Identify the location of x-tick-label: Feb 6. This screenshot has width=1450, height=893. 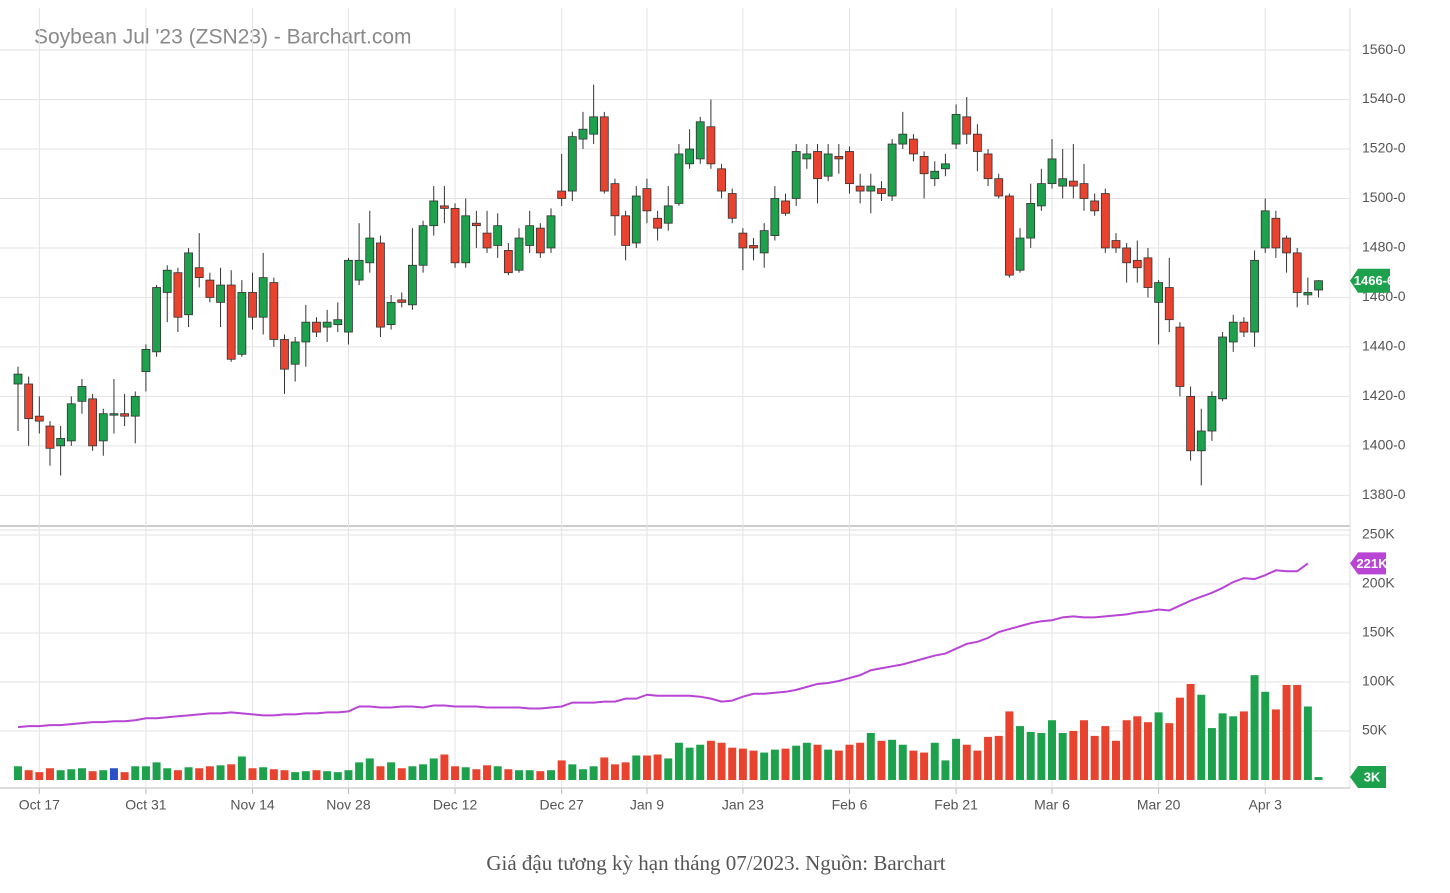
(850, 805).